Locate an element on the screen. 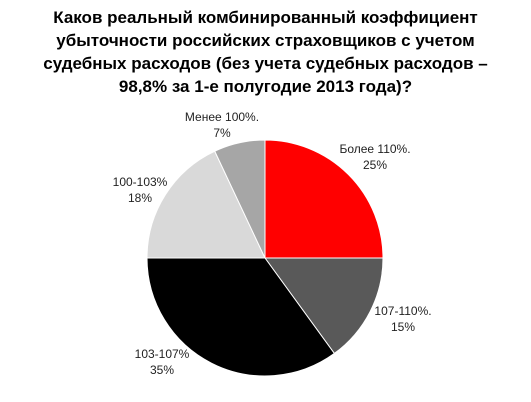 The height and width of the screenshot is (402, 531). slice-label: 100-103% is located at coordinates (140, 182).